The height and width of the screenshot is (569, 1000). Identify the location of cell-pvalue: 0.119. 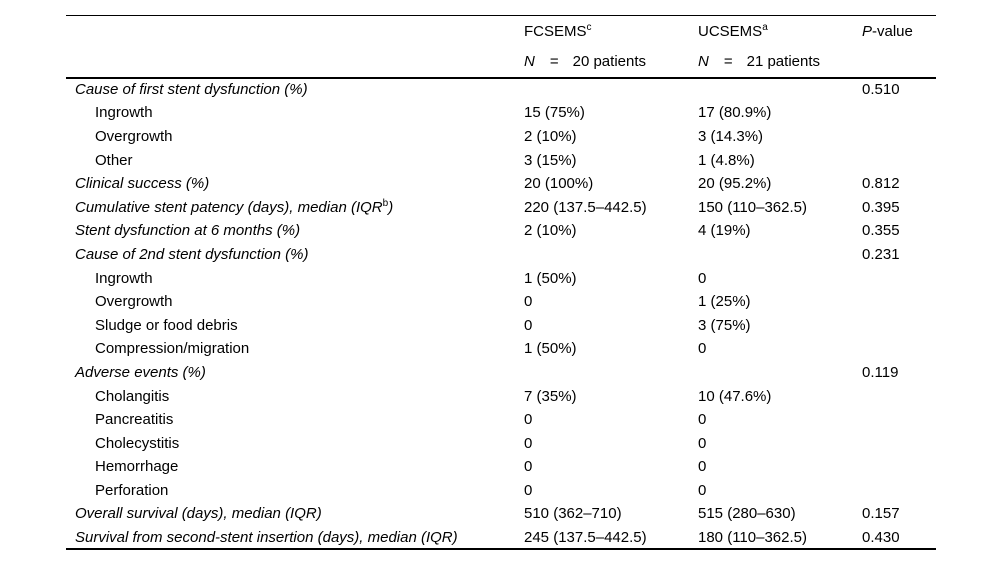
(880, 372).